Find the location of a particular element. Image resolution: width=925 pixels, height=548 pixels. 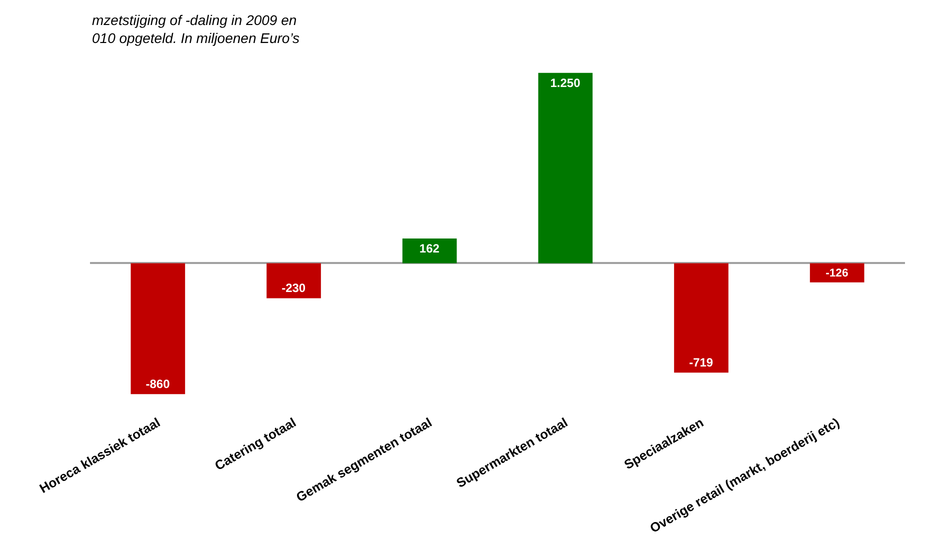

data-label: -230 is located at coordinates (294, 288).